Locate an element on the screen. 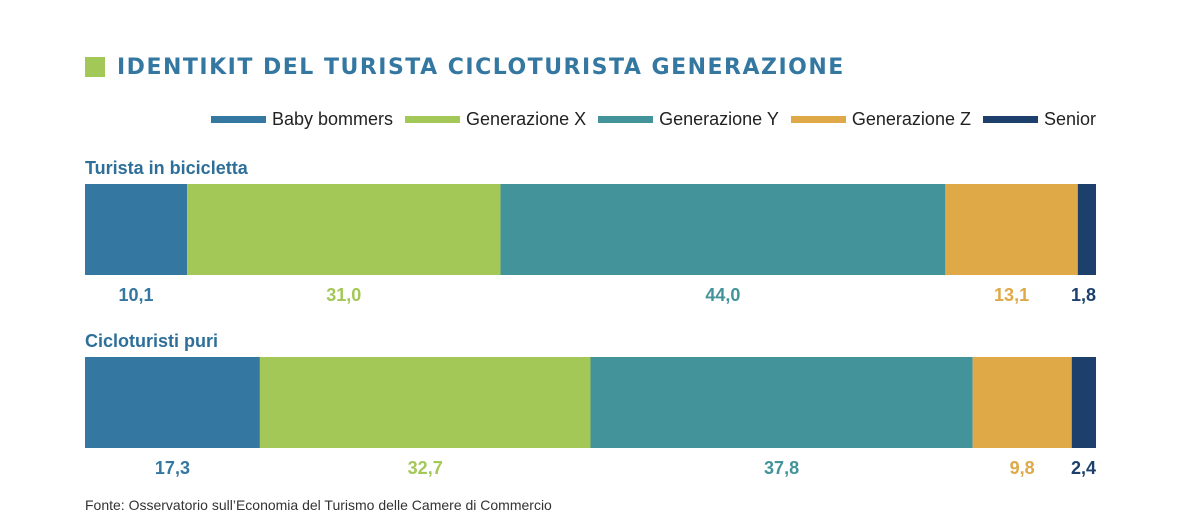  bar-turista-in-bicicletta-generazione-x is located at coordinates (344, 229).